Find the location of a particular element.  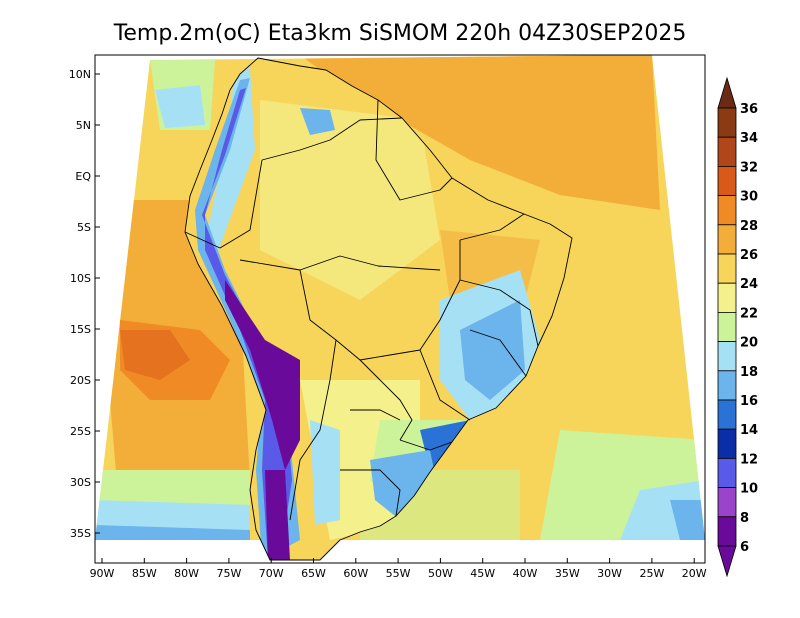

y-tick-label: 30S is located at coordinates (80, 482).